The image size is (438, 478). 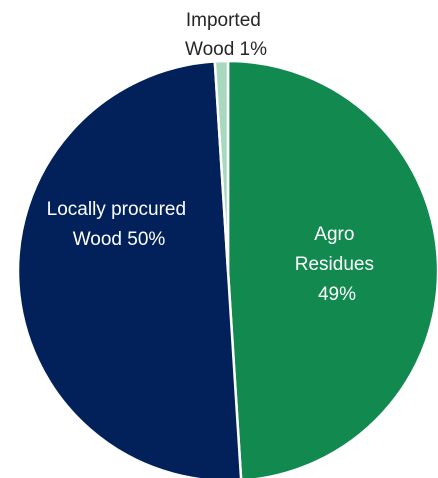 What do you see at coordinates (337, 294) in the screenshot?
I see `label-agro-residues-line3: 49%` at bounding box center [337, 294].